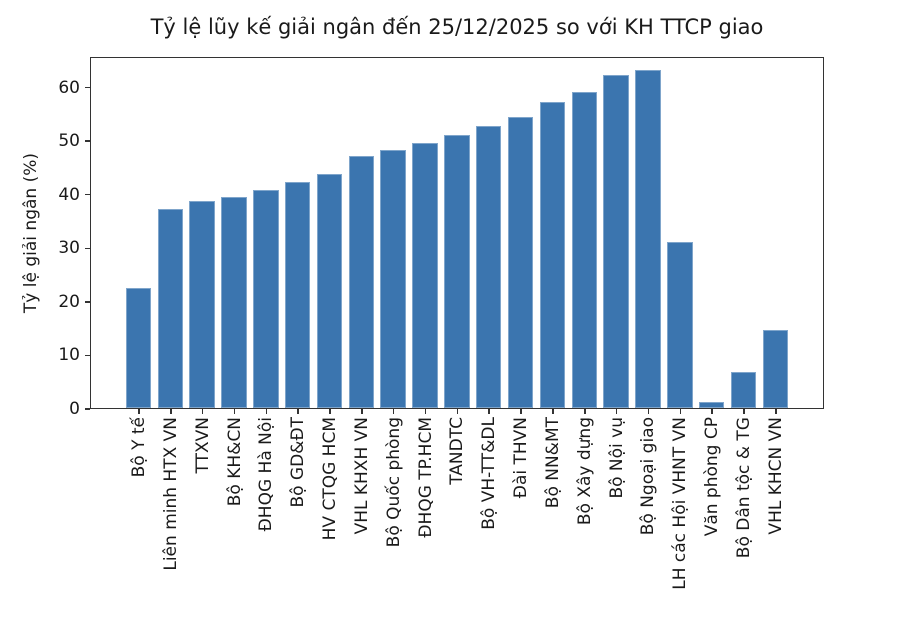  Describe the element at coordinates (139, 447) in the screenshot. I see `x-tick-label: Bộ Y tế` at that location.